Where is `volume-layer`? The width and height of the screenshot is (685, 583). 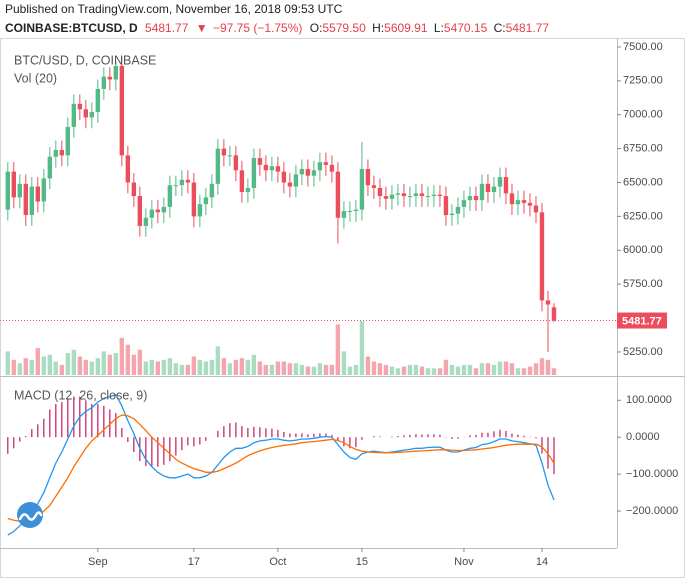
volume-layer is located at coordinates (281, 348).